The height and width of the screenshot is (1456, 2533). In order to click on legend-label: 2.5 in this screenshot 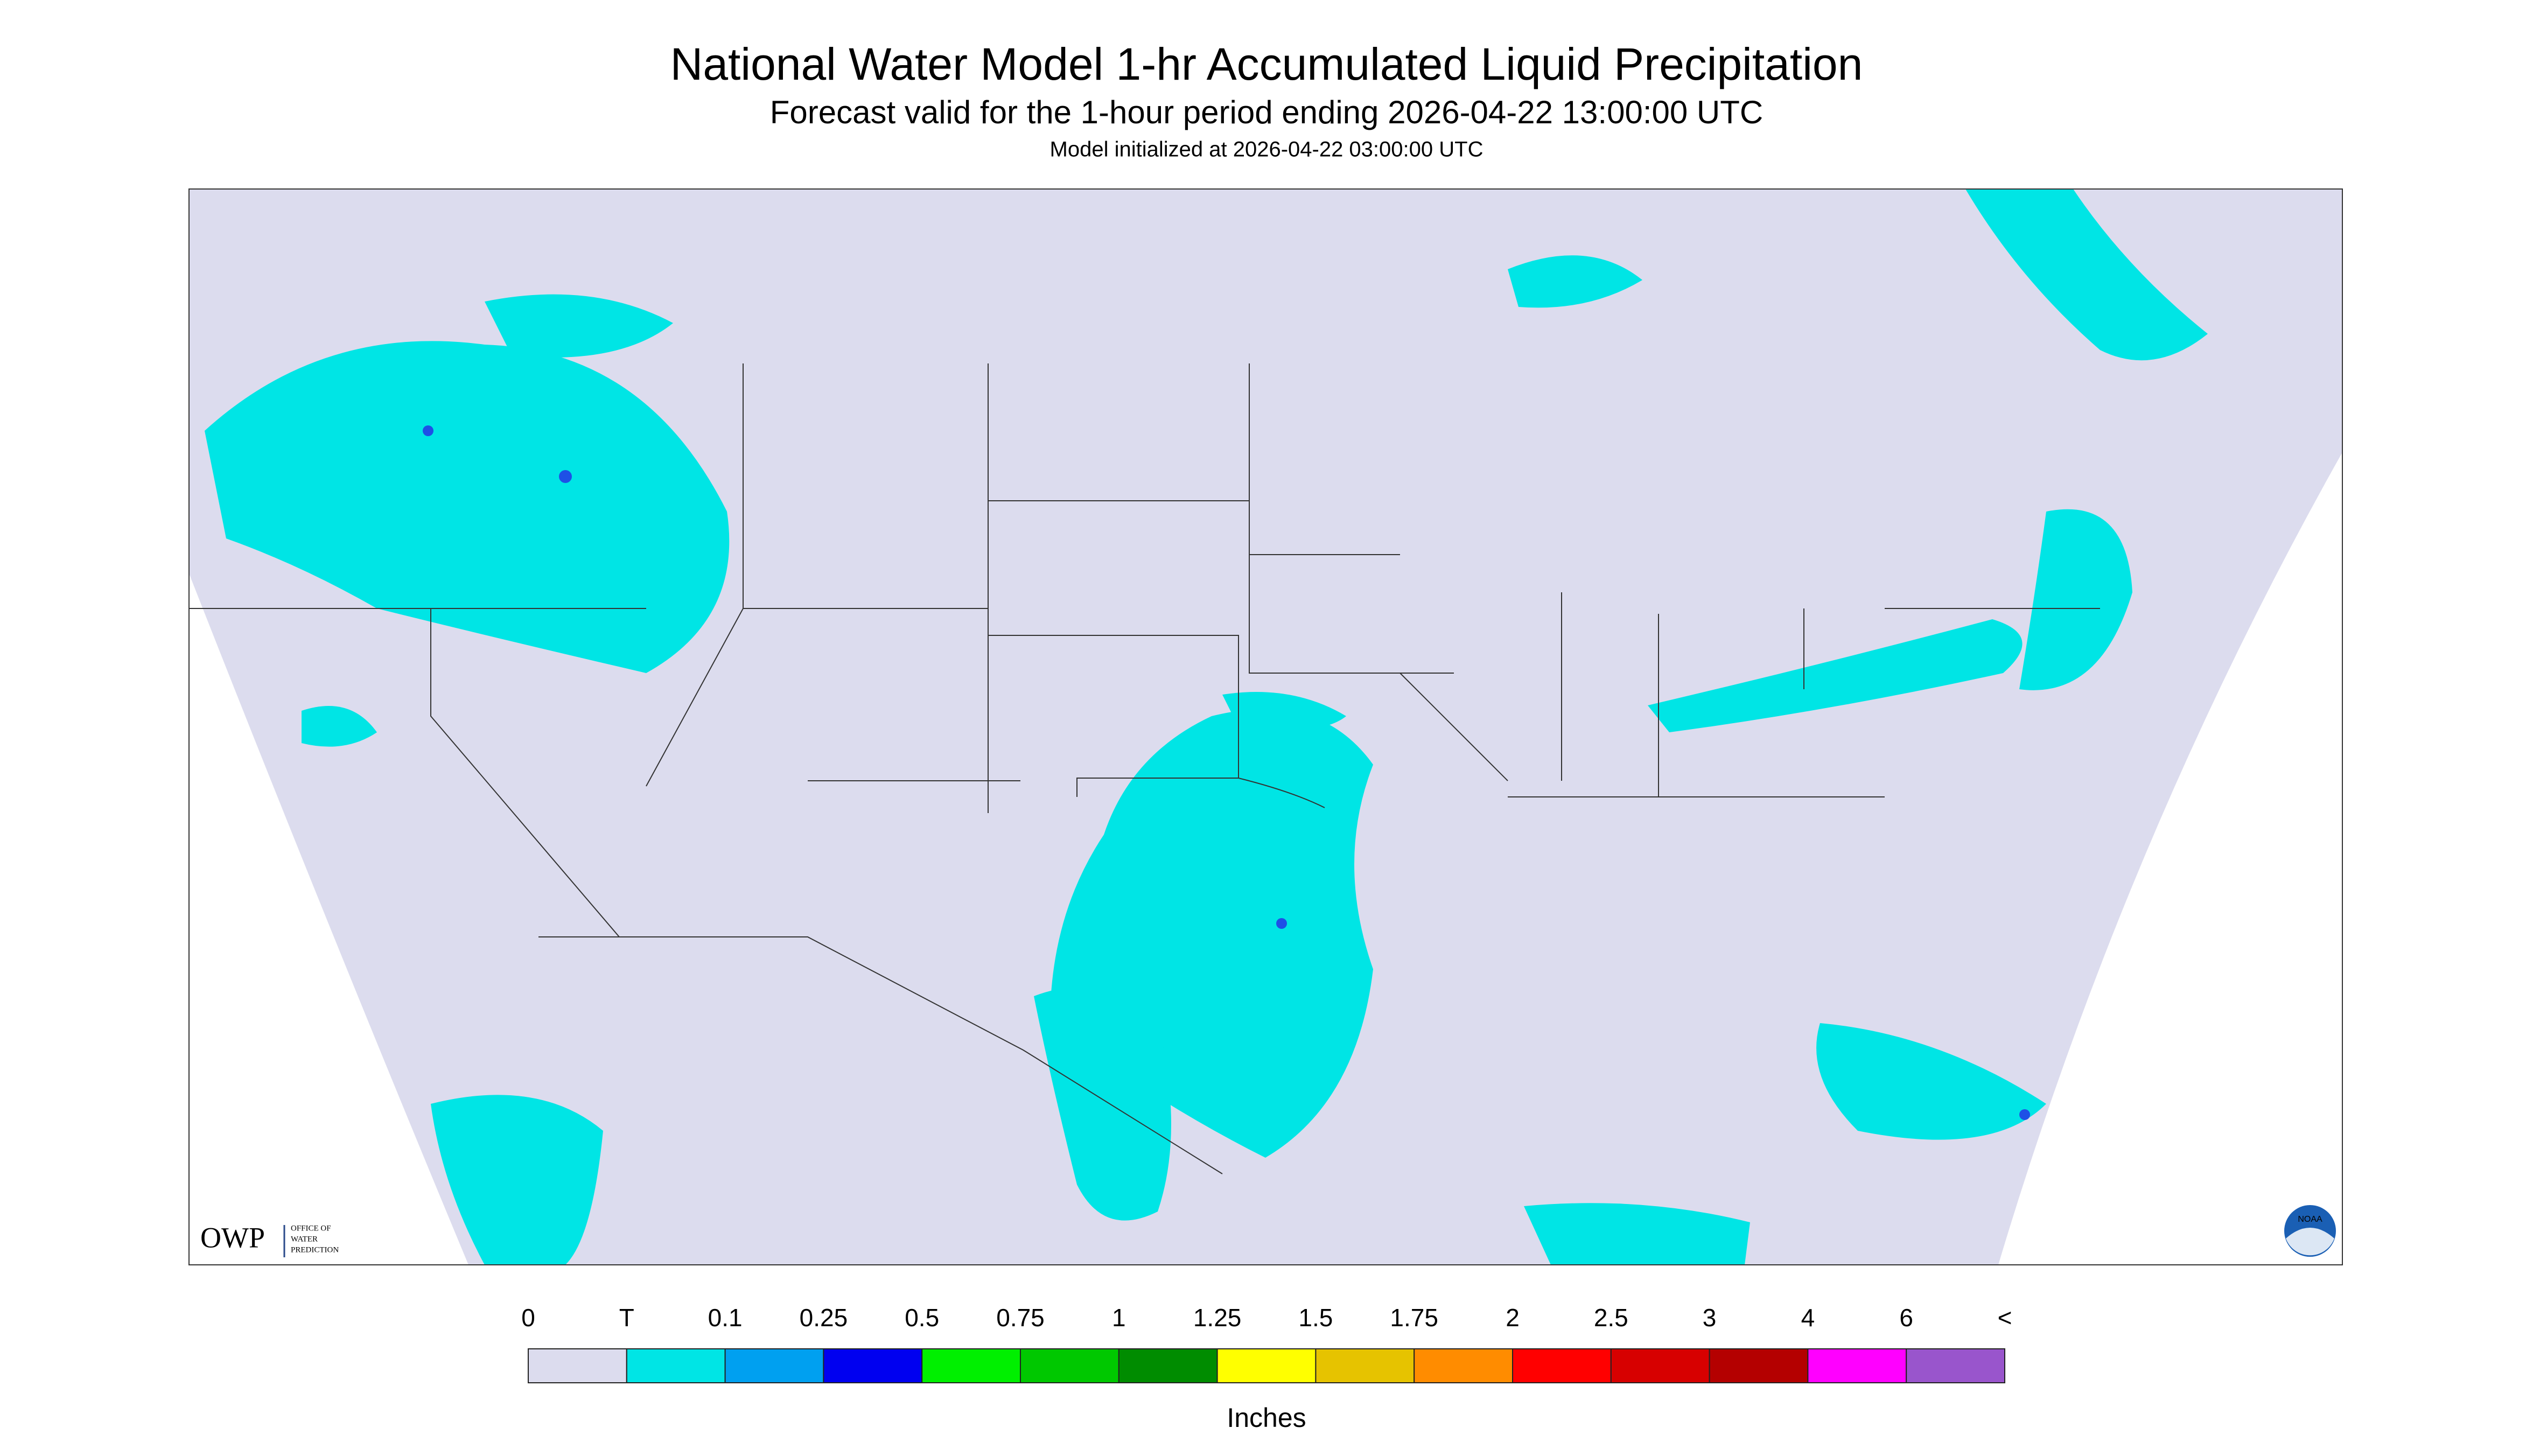, I will do `click(1611, 1318)`.